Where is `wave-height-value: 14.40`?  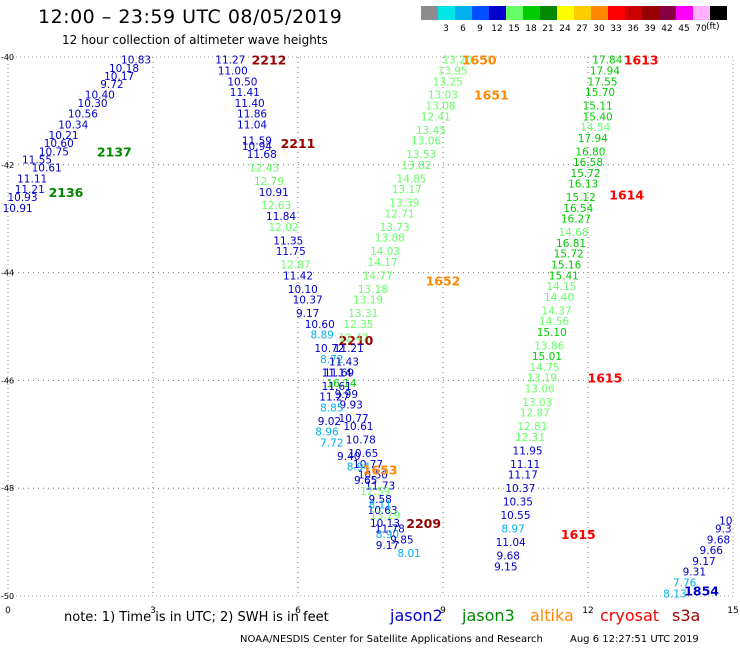
wave-height-value: 14.40 is located at coordinates (559, 298).